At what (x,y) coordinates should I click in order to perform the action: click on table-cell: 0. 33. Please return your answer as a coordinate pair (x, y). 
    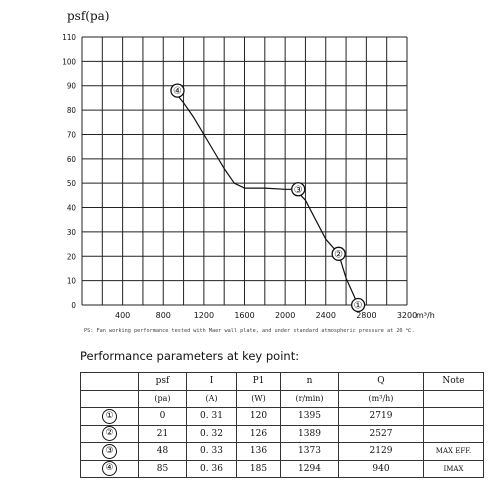
    Looking at the image, I should click on (211, 451).